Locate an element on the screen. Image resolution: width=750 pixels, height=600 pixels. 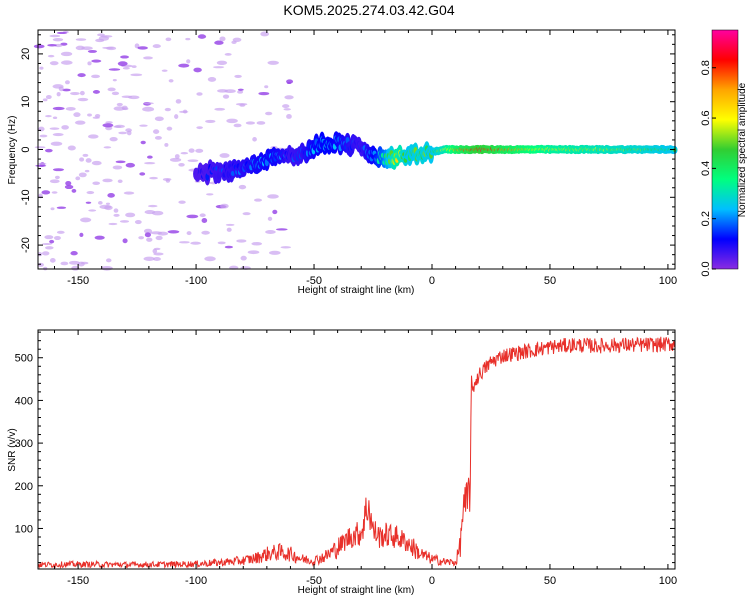
y-tick-label: -20 is located at coordinates (26, 245).